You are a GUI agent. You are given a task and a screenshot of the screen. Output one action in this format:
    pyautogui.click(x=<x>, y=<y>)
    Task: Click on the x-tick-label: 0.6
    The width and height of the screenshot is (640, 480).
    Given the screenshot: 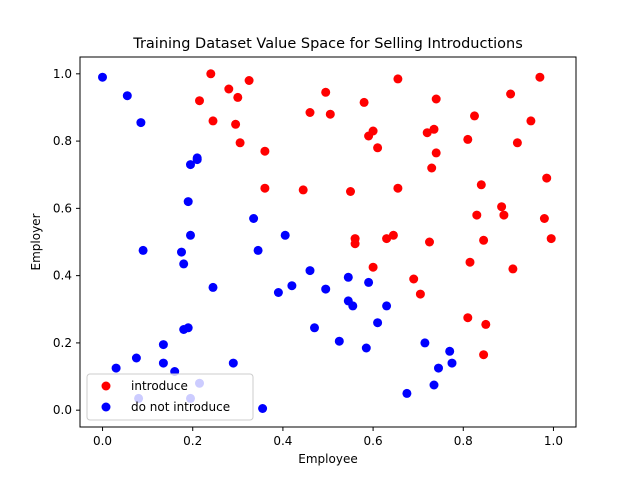 What is the action you would take?
    pyautogui.click(x=373, y=441)
    